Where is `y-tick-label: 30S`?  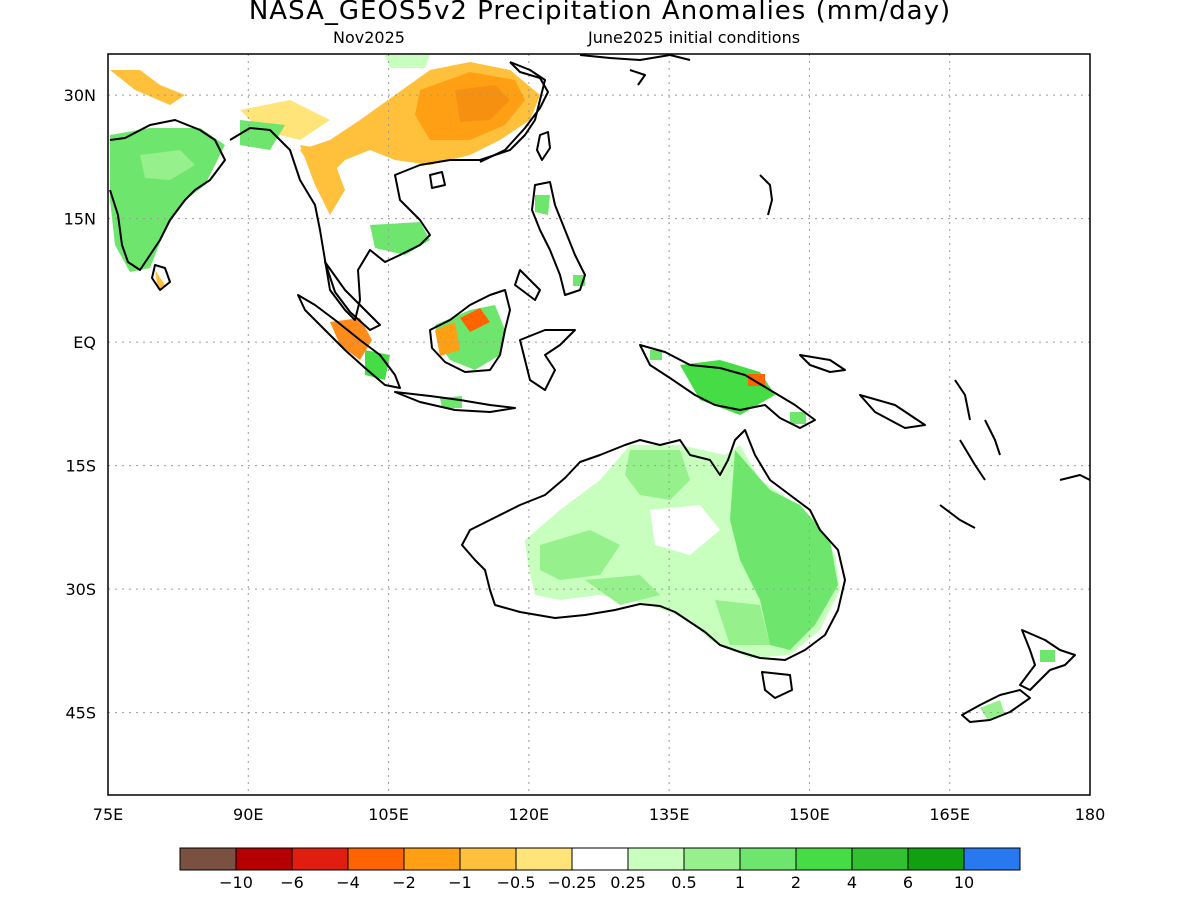
y-tick-label: 30S is located at coordinates (80, 589).